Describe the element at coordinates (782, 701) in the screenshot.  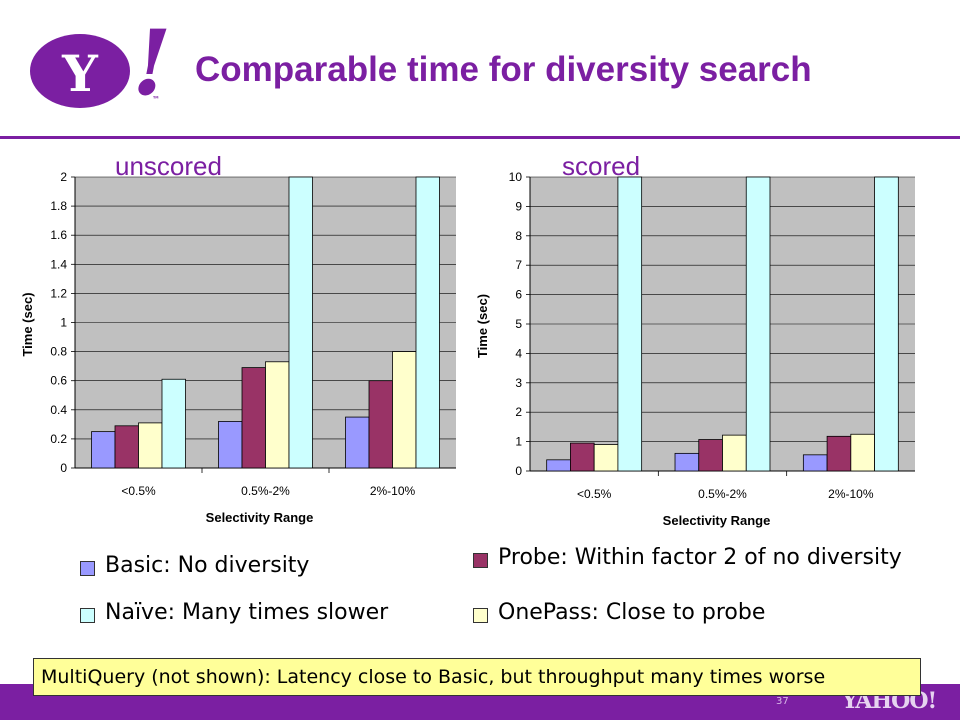
I see `page-number: 37` at that location.